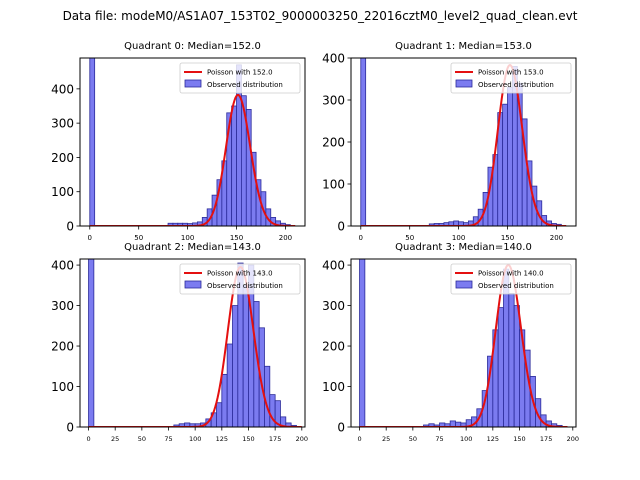 Image resolution: width=640 pixels, height=480 pixels. I want to click on chart-title: Quadrant 3: Median=140.0, so click(463, 247).